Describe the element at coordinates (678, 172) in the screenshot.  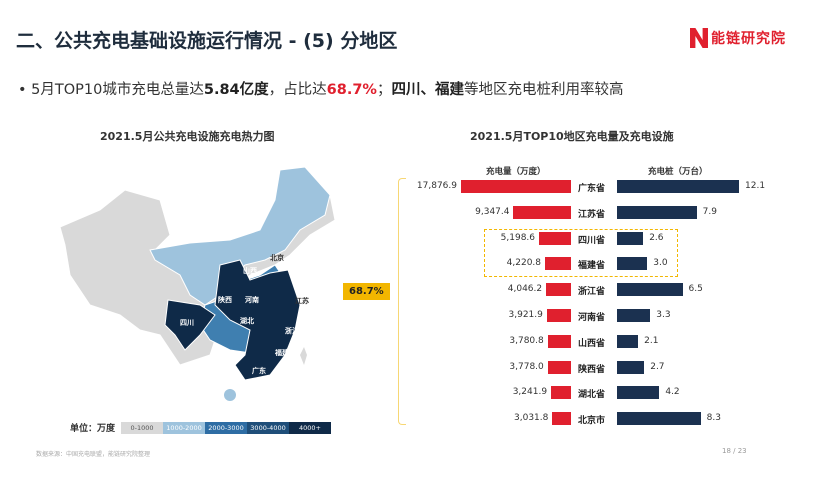
I see `col-header-piles: 充电桩（万台）` at that location.